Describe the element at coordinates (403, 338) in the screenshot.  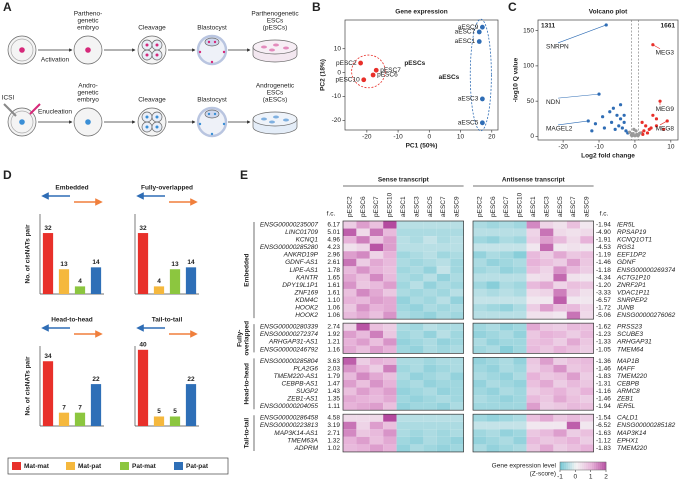
I see `group-frame` at that location.